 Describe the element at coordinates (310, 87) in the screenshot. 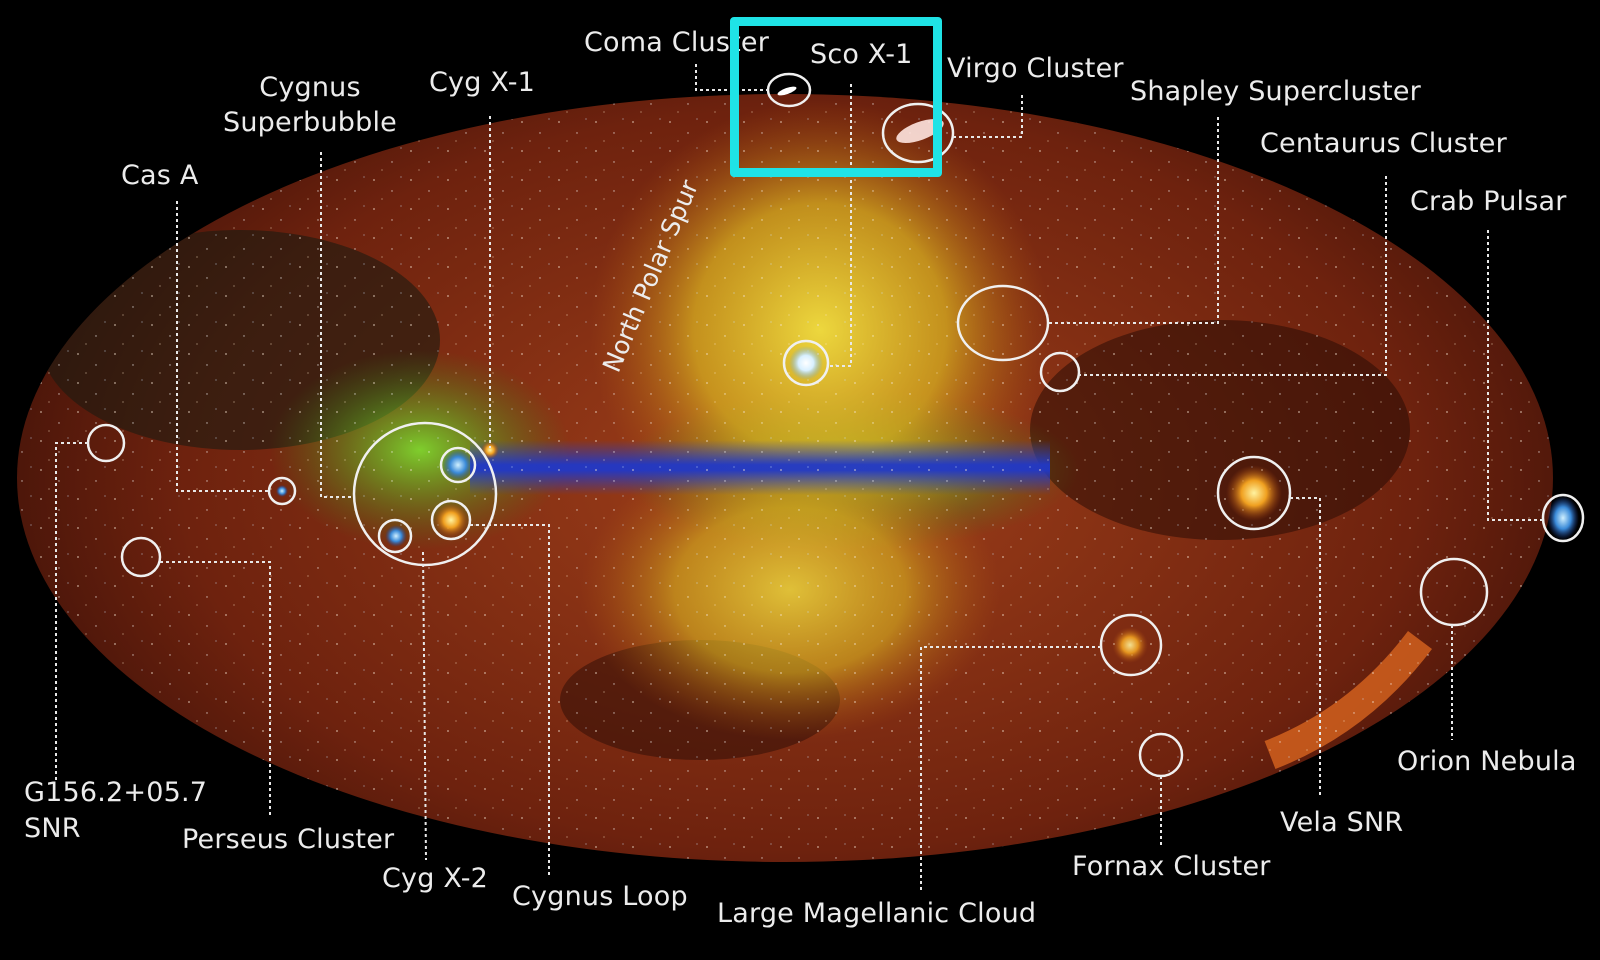

I see `label-cygnus-line1: Cygnus` at that location.